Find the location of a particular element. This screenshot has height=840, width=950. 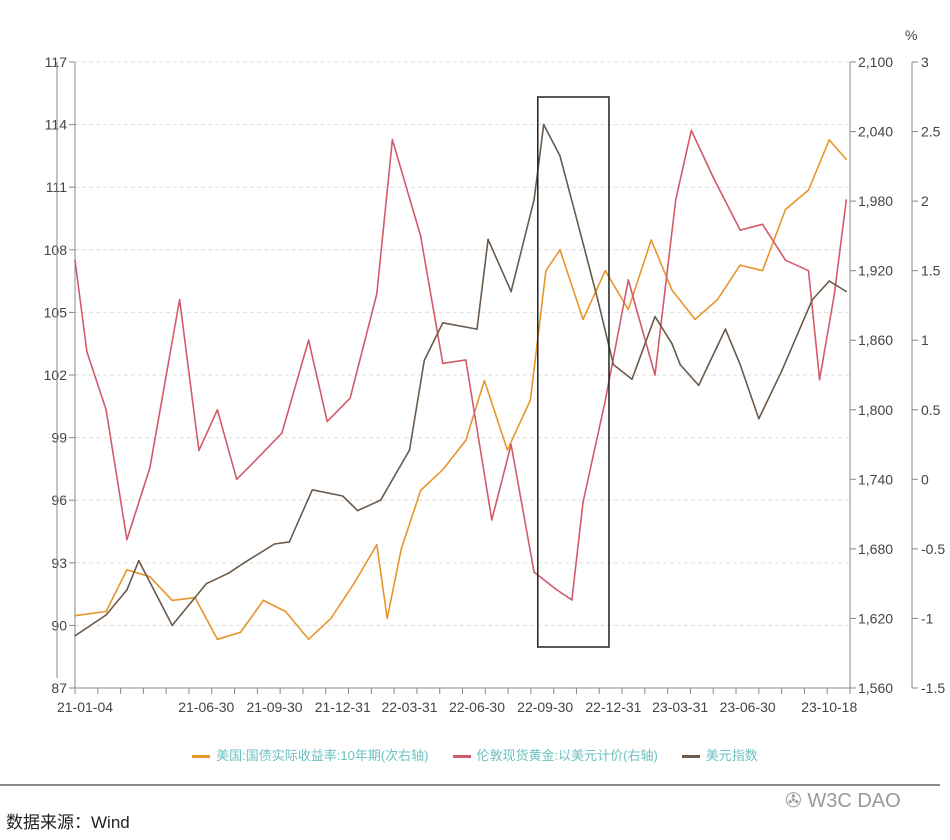

left-tick-label: 90 is located at coordinates (59, 625).